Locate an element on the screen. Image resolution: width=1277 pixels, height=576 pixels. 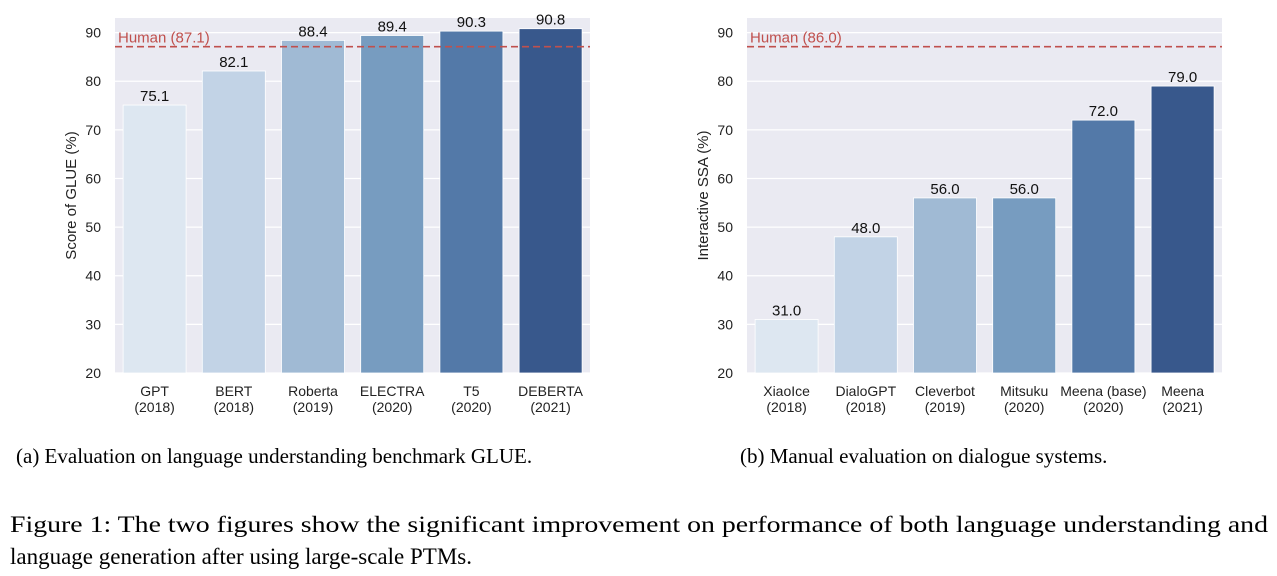
x-tick-label: Meena (base) is located at coordinates (1103, 391).